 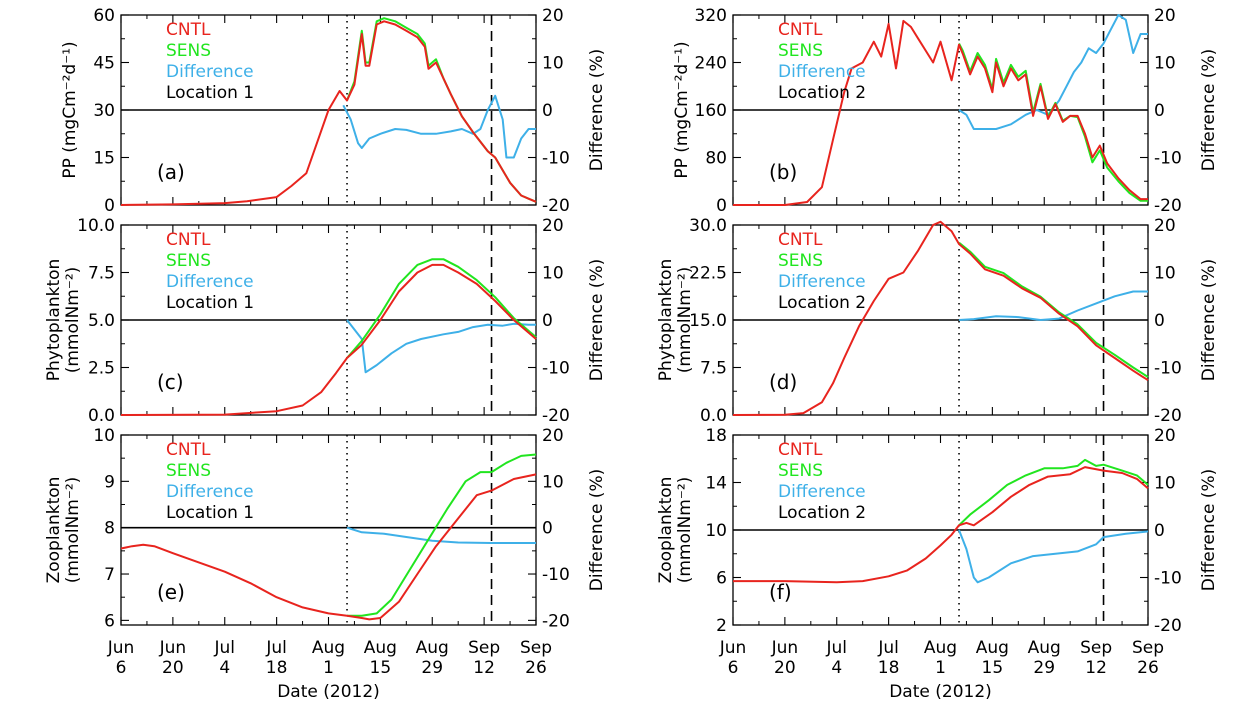 What do you see at coordinates (822, 303) in the screenshot?
I see `legend-location: Location 2` at bounding box center [822, 303].